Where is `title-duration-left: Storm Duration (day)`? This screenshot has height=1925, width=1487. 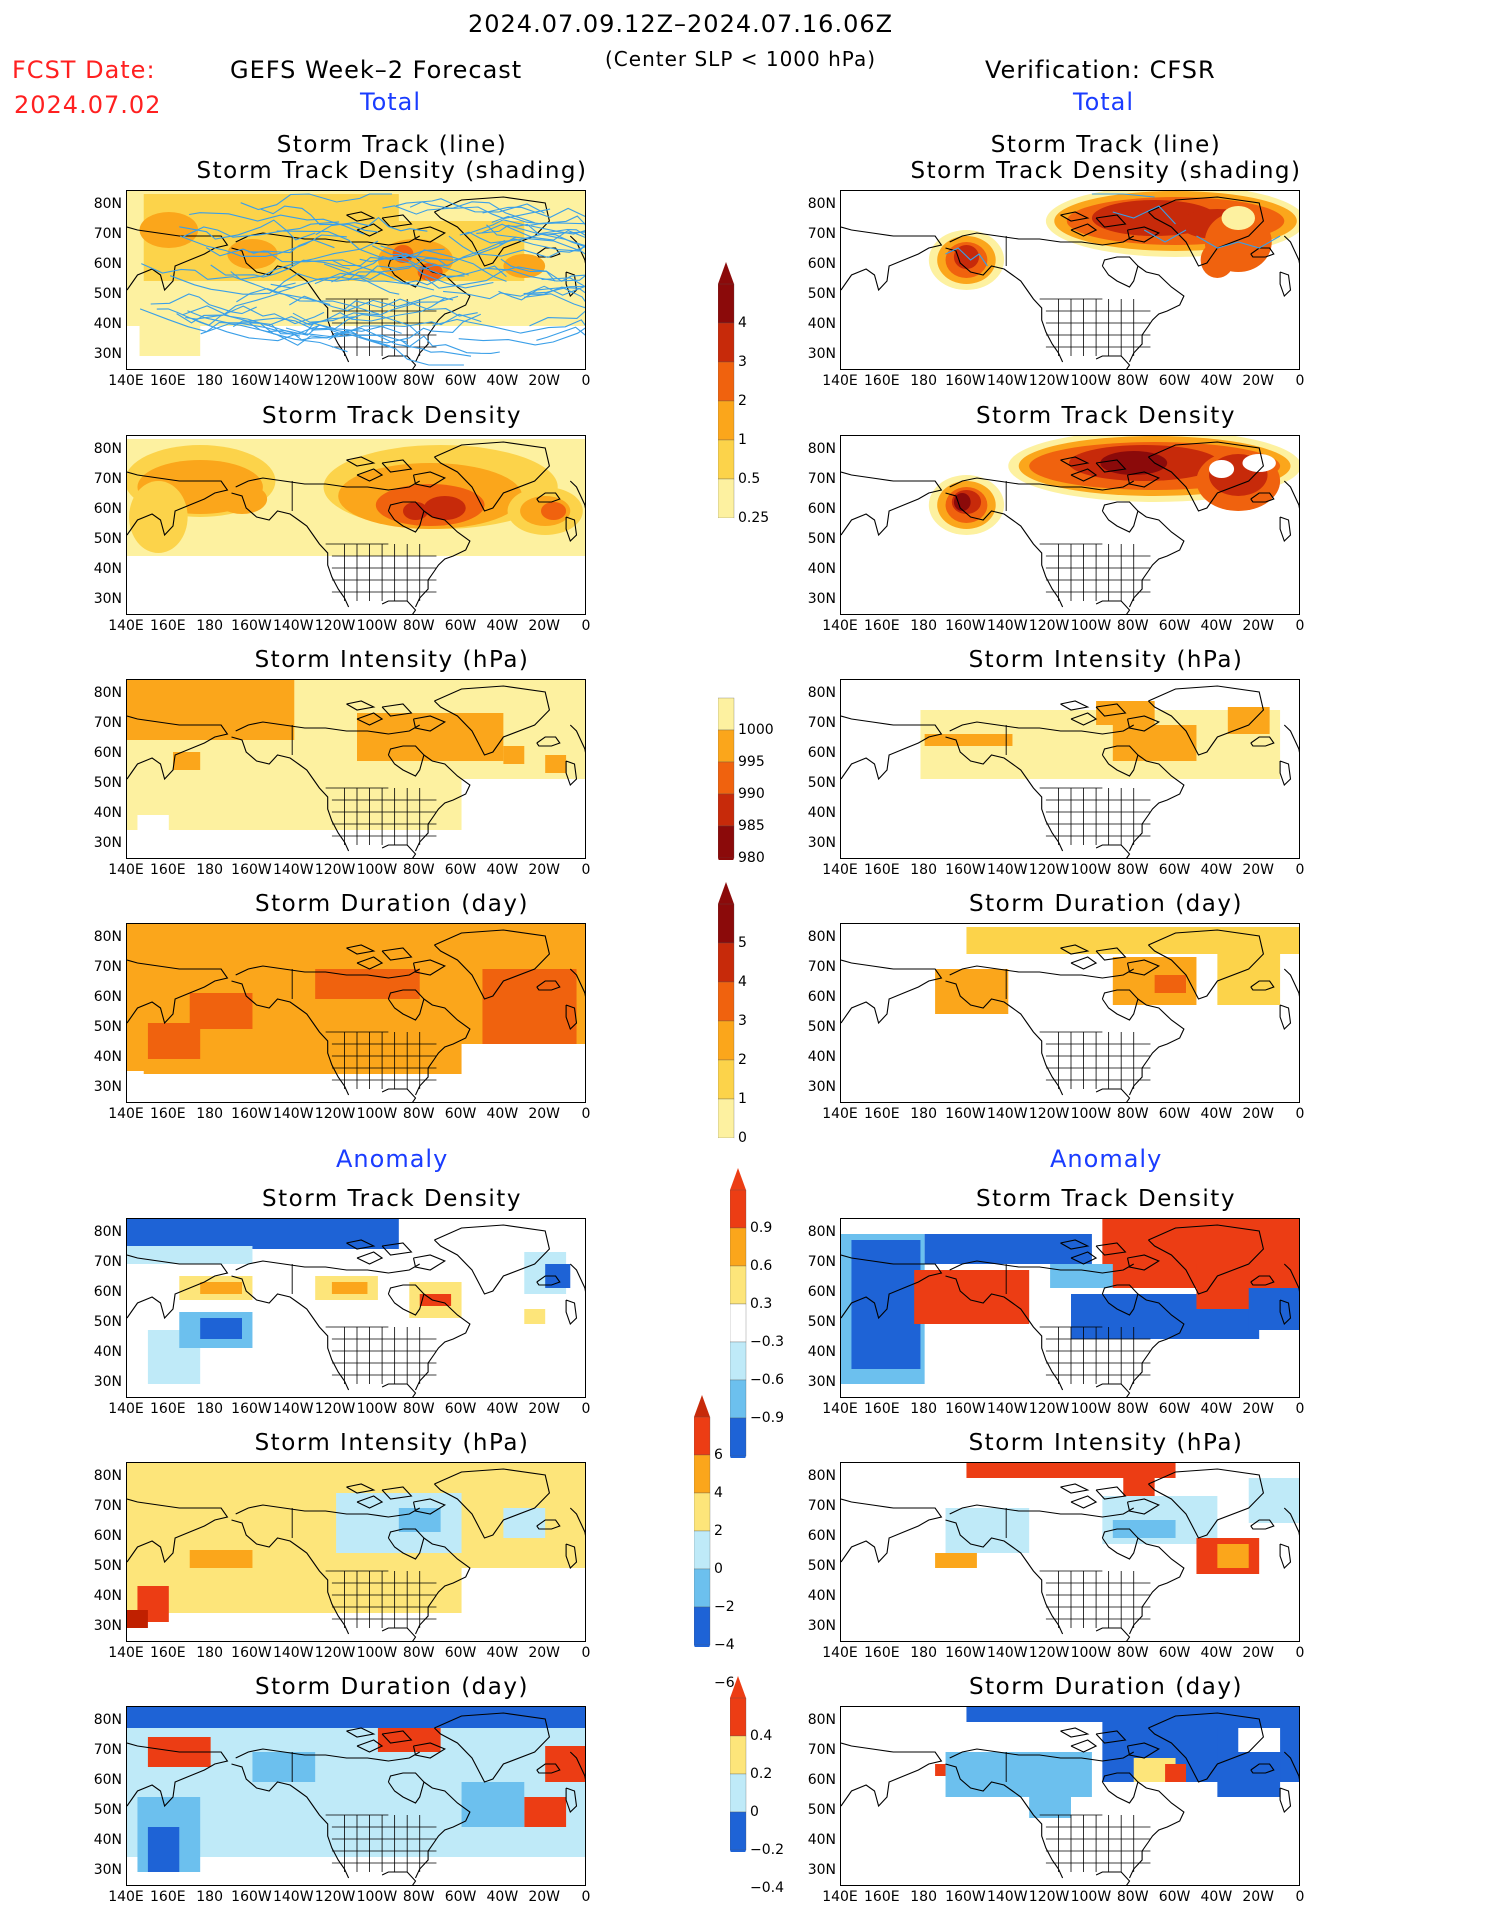 title-duration-left: Storm Duration (day) is located at coordinates (392, 904).